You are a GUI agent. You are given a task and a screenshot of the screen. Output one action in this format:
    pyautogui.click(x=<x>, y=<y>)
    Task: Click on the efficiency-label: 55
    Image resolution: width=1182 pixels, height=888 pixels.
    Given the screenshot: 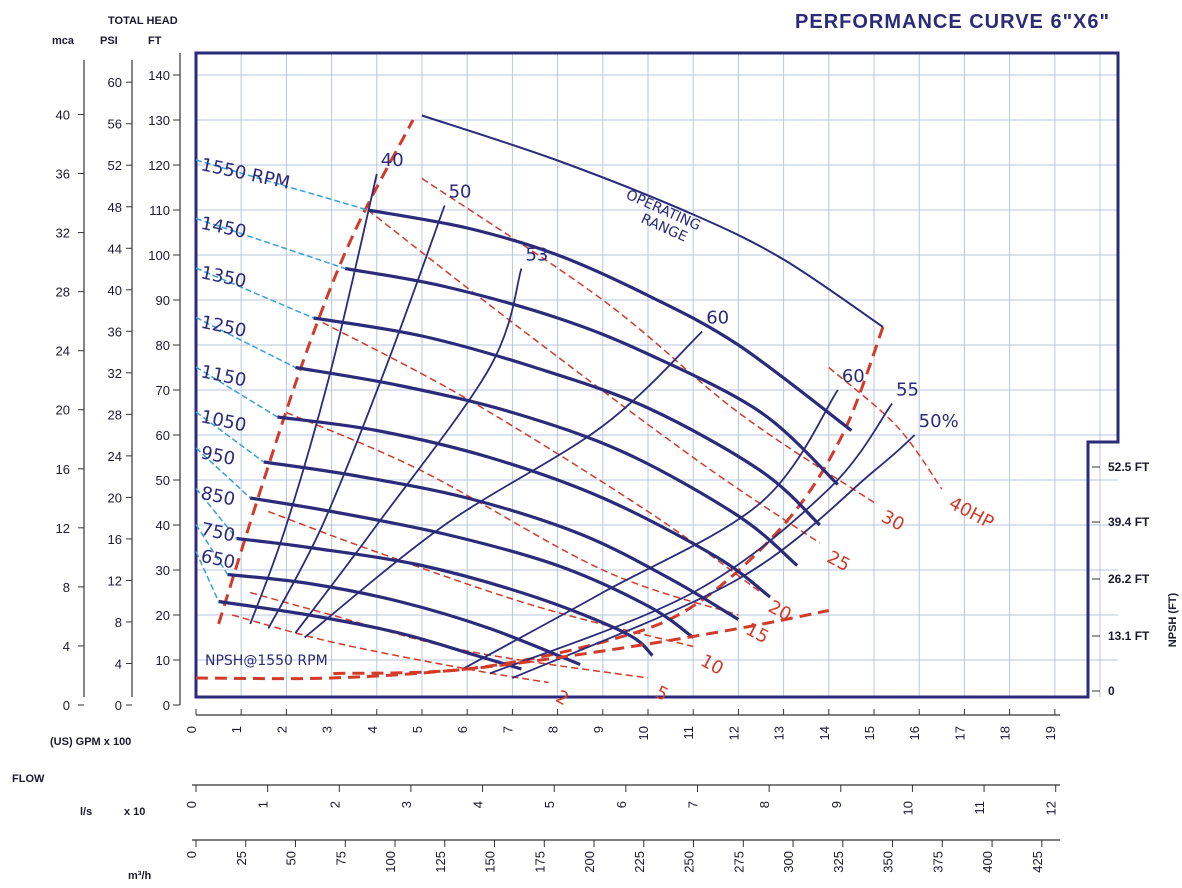 What is the action you would take?
    pyautogui.click(x=907, y=390)
    